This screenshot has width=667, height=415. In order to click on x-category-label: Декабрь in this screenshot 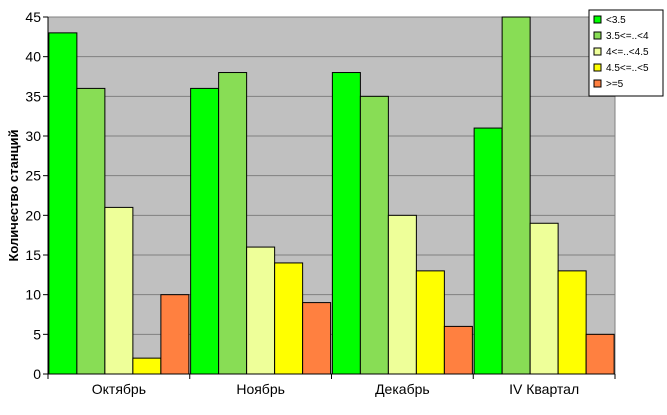, I will do `click(402, 389)`.